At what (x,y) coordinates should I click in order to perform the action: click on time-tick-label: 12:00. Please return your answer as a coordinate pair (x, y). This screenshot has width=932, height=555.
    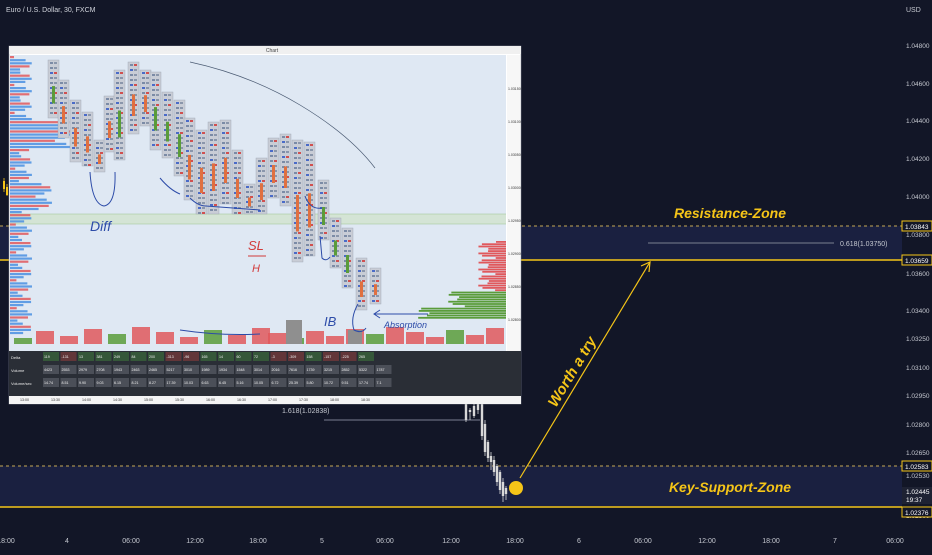
    Looking at the image, I should click on (195, 541).